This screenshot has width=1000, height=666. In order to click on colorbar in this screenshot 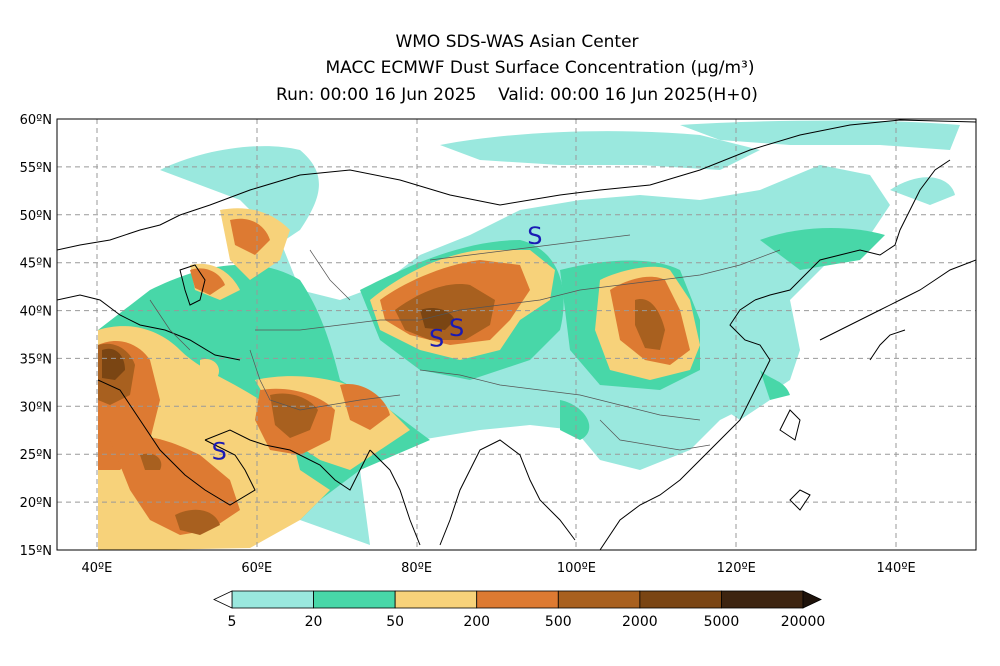, I will do `click(517, 599)`.